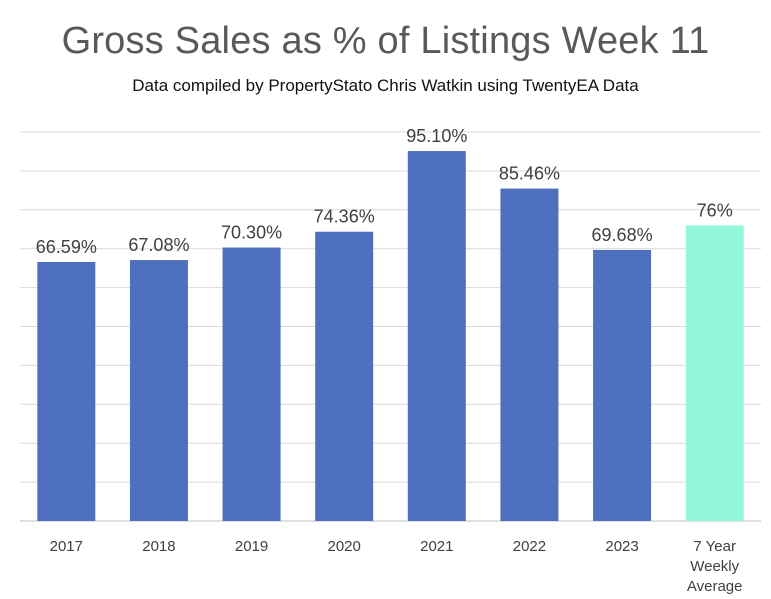  I want to click on data-label: 95.10%, so click(436, 136).